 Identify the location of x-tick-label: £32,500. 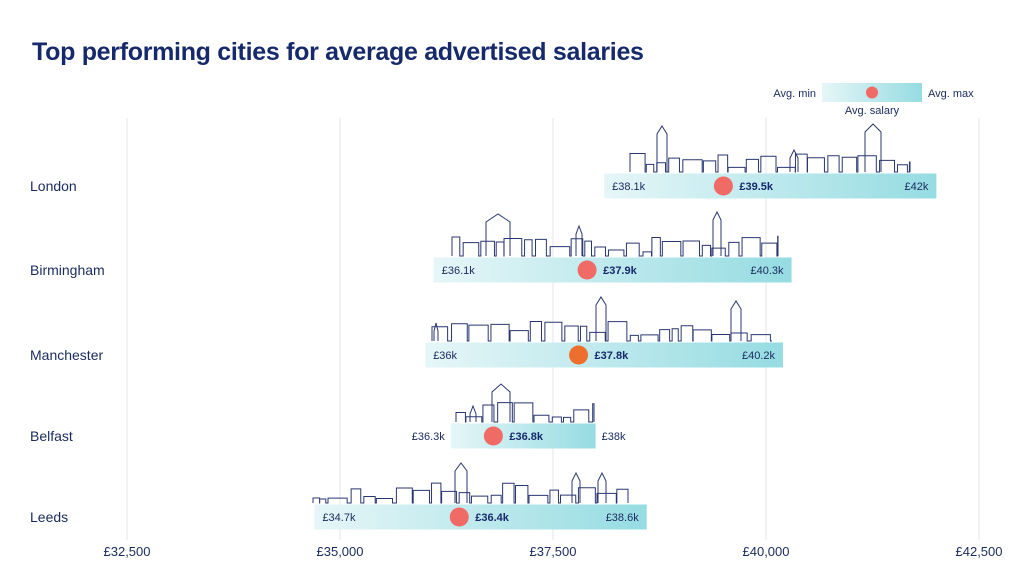
(127, 551).